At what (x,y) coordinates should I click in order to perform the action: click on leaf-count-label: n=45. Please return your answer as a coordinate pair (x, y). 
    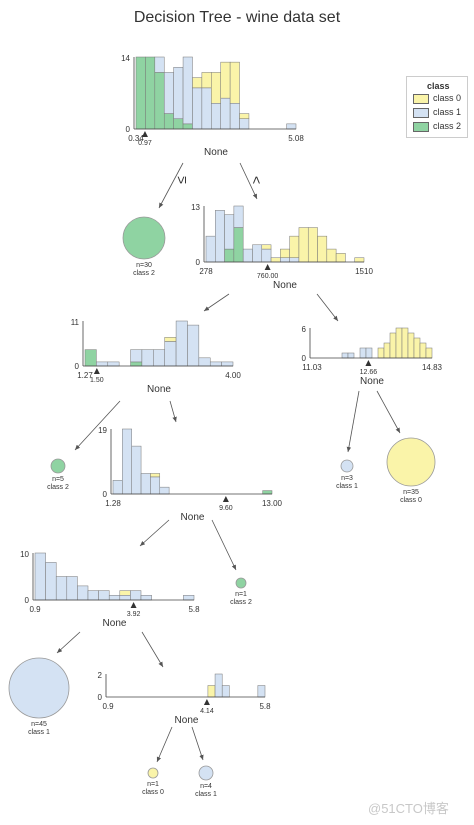
    Looking at the image, I should click on (39, 724).